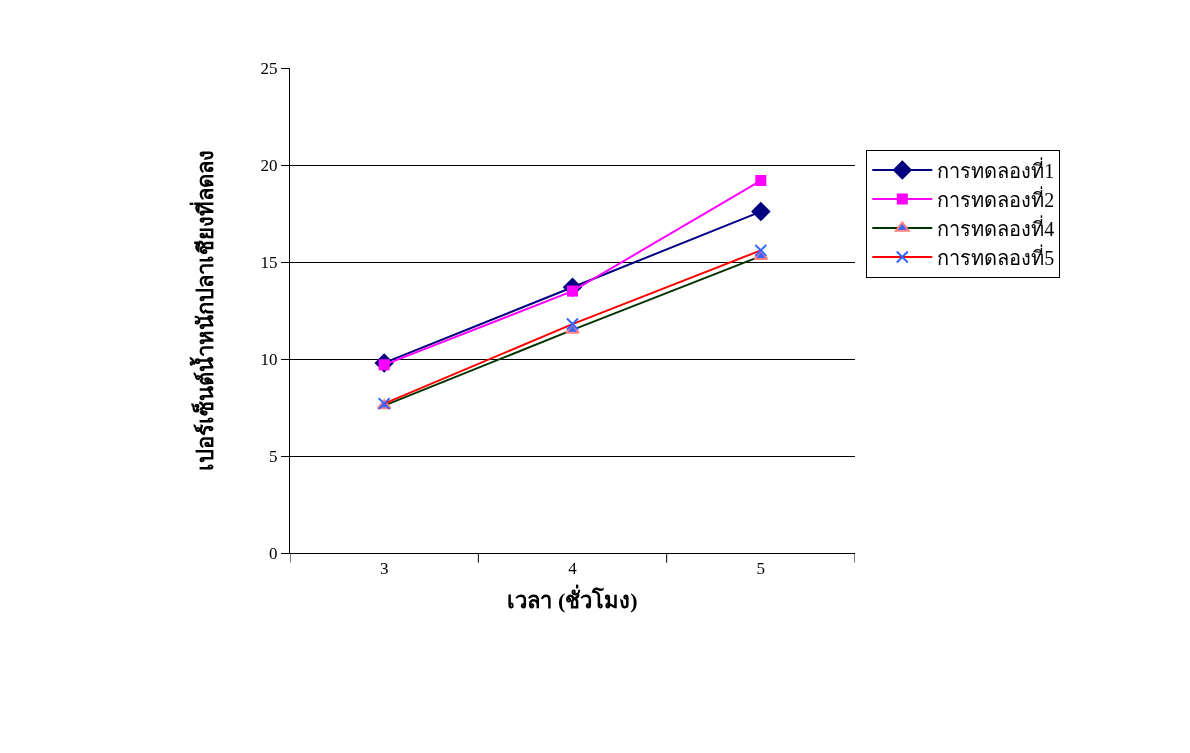 The width and height of the screenshot is (1190, 753). Describe the element at coordinates (573, 569) in the screenshot. I see `x-tick-label: 4` at that location.